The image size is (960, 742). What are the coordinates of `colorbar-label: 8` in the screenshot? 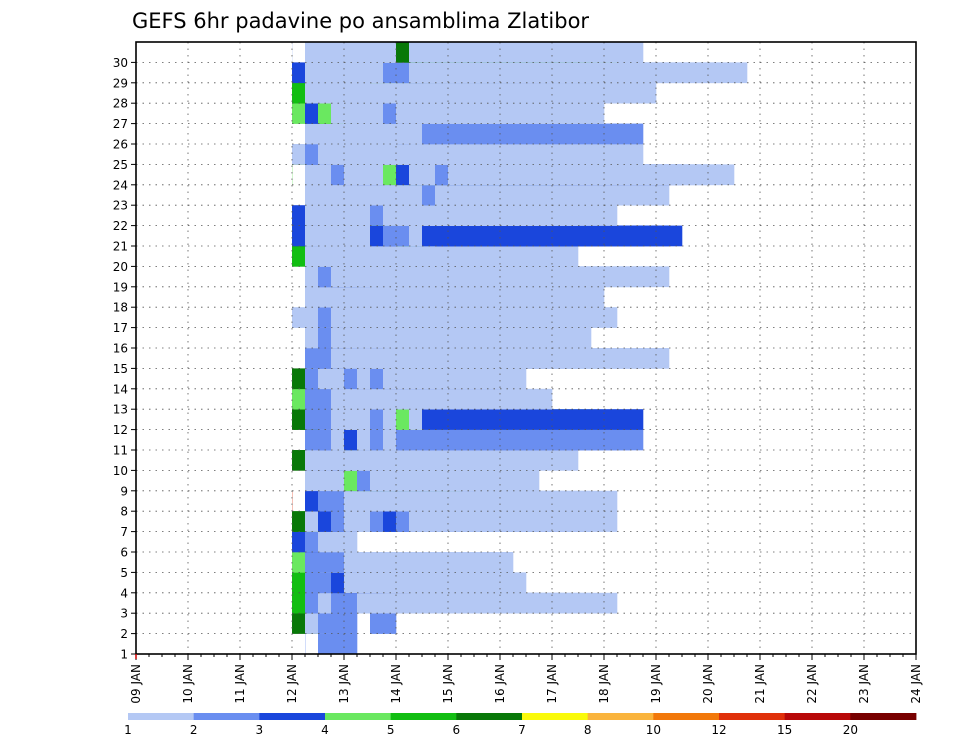 It's located at (588, 730).